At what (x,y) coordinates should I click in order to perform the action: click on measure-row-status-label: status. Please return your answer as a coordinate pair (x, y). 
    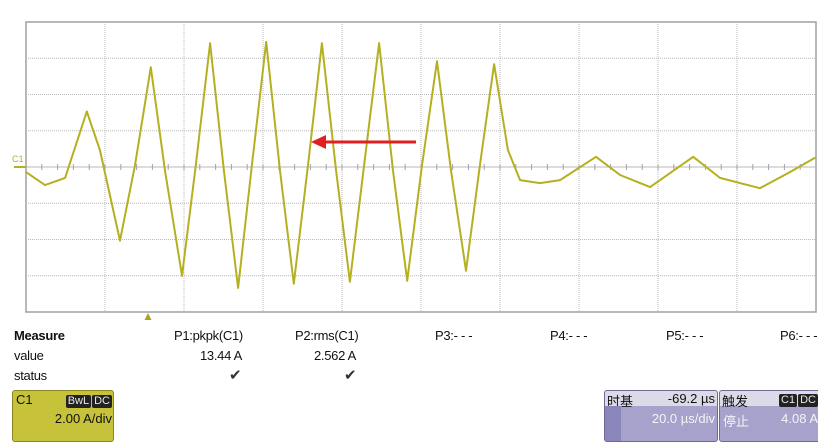
    Looking at the image, I should click on (30, 375).